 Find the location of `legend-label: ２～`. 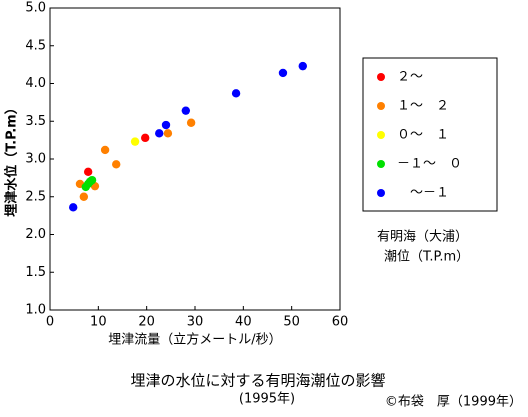

legend-label: ２～ is located at coordinates (410, 77).